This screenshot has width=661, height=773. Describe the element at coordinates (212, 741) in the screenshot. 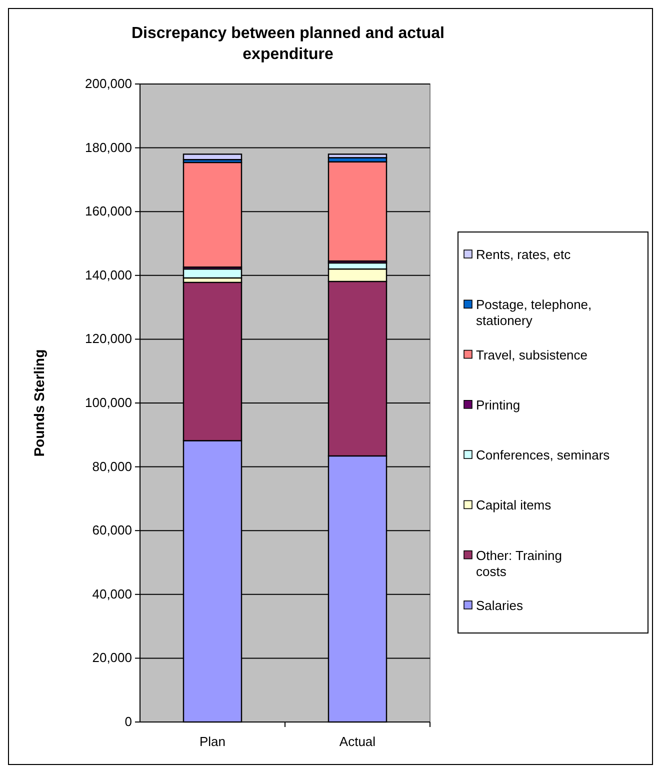

I see `x-tick-label: Plan` at that location.